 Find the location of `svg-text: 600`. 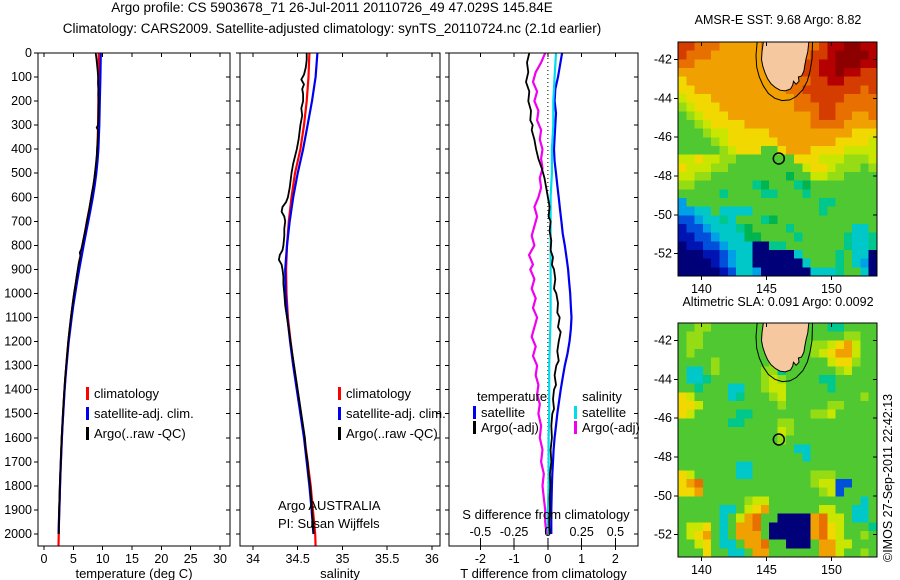

svg-text: 600 is located at coordinates (21, 197).